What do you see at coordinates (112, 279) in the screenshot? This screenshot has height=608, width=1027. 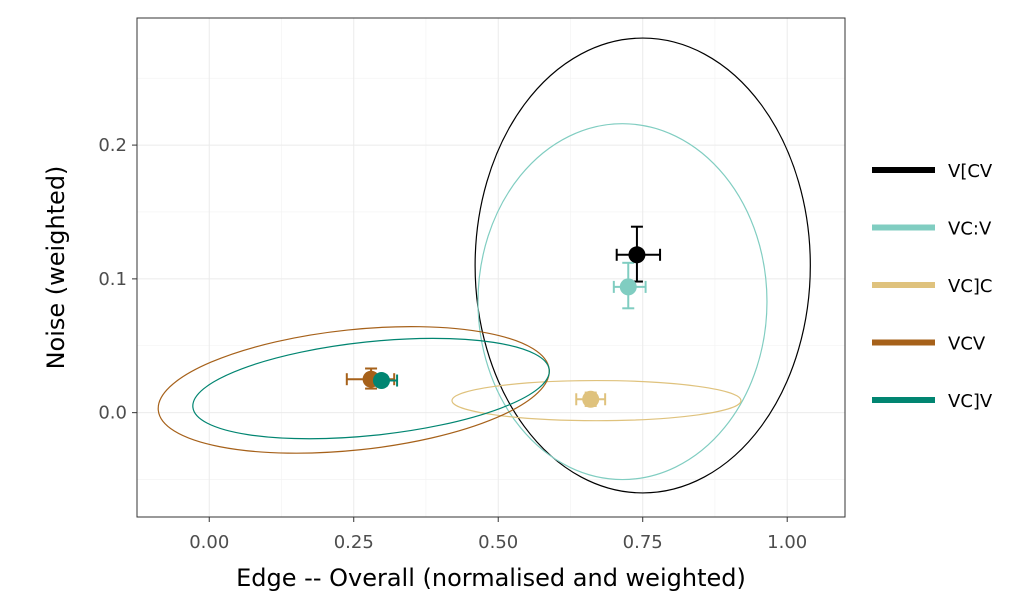 I see `y-tick-label: 0.1` at bounding box center [112, 279].